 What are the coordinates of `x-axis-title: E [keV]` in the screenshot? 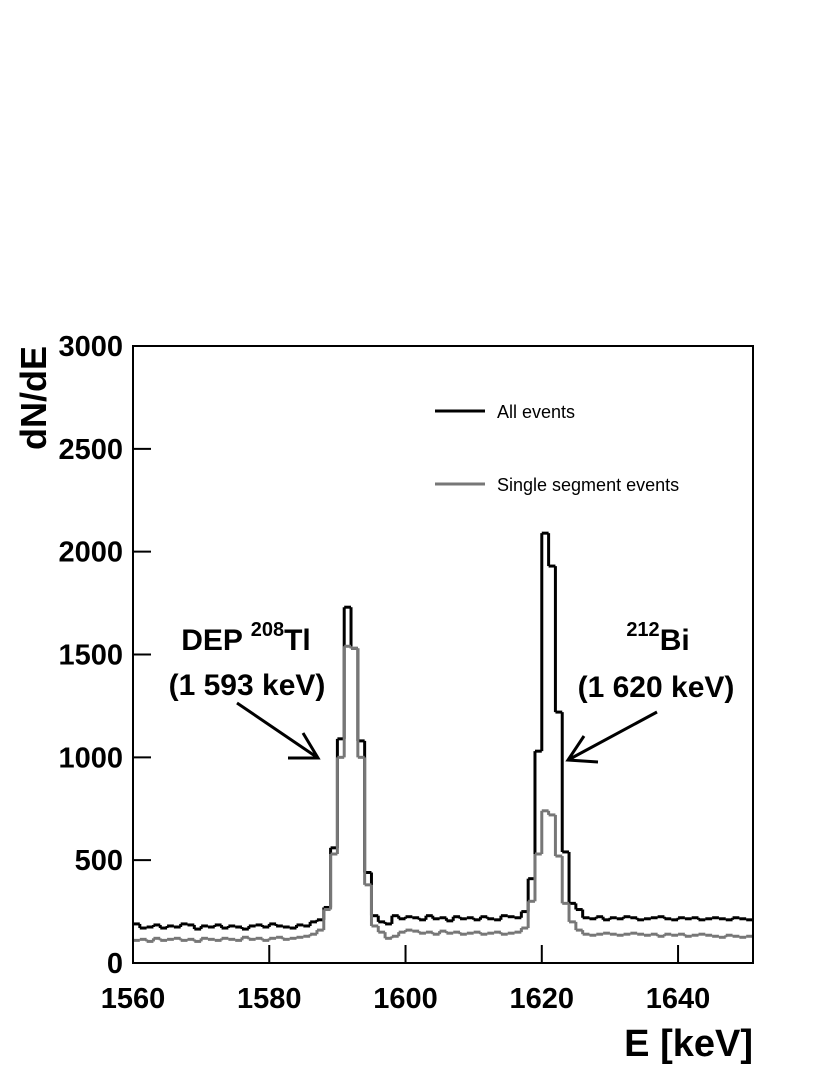 It's located at (688, 1044).